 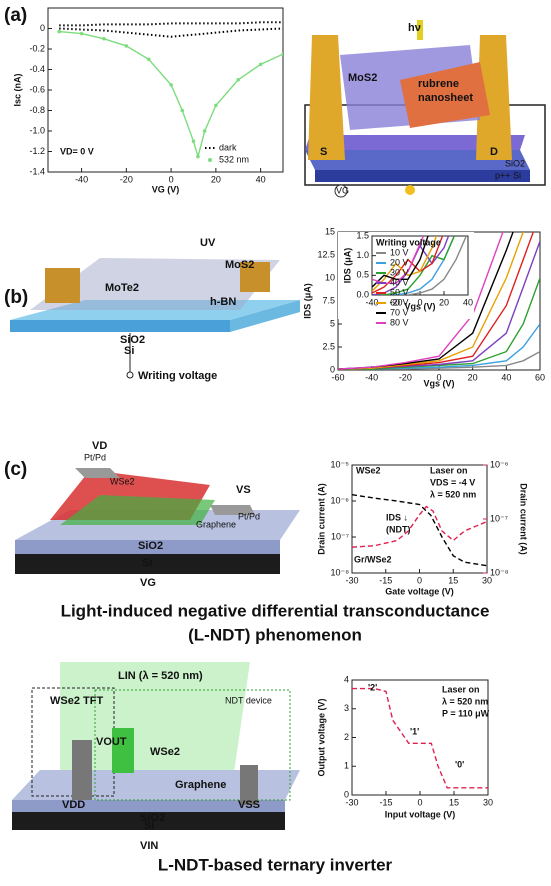 What do you see at coordinates (15, 469) in the screenshot?
I see `panel-label: (c)` at bounding box center [15, 469].